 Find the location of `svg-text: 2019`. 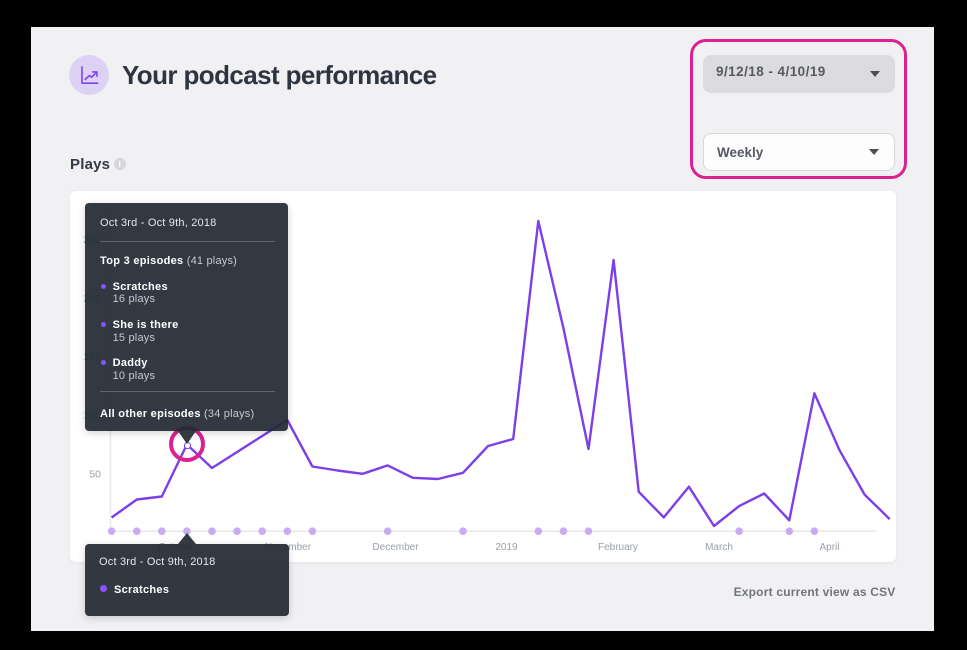

svg-text: 2019 is located at coordinates (506, 547).